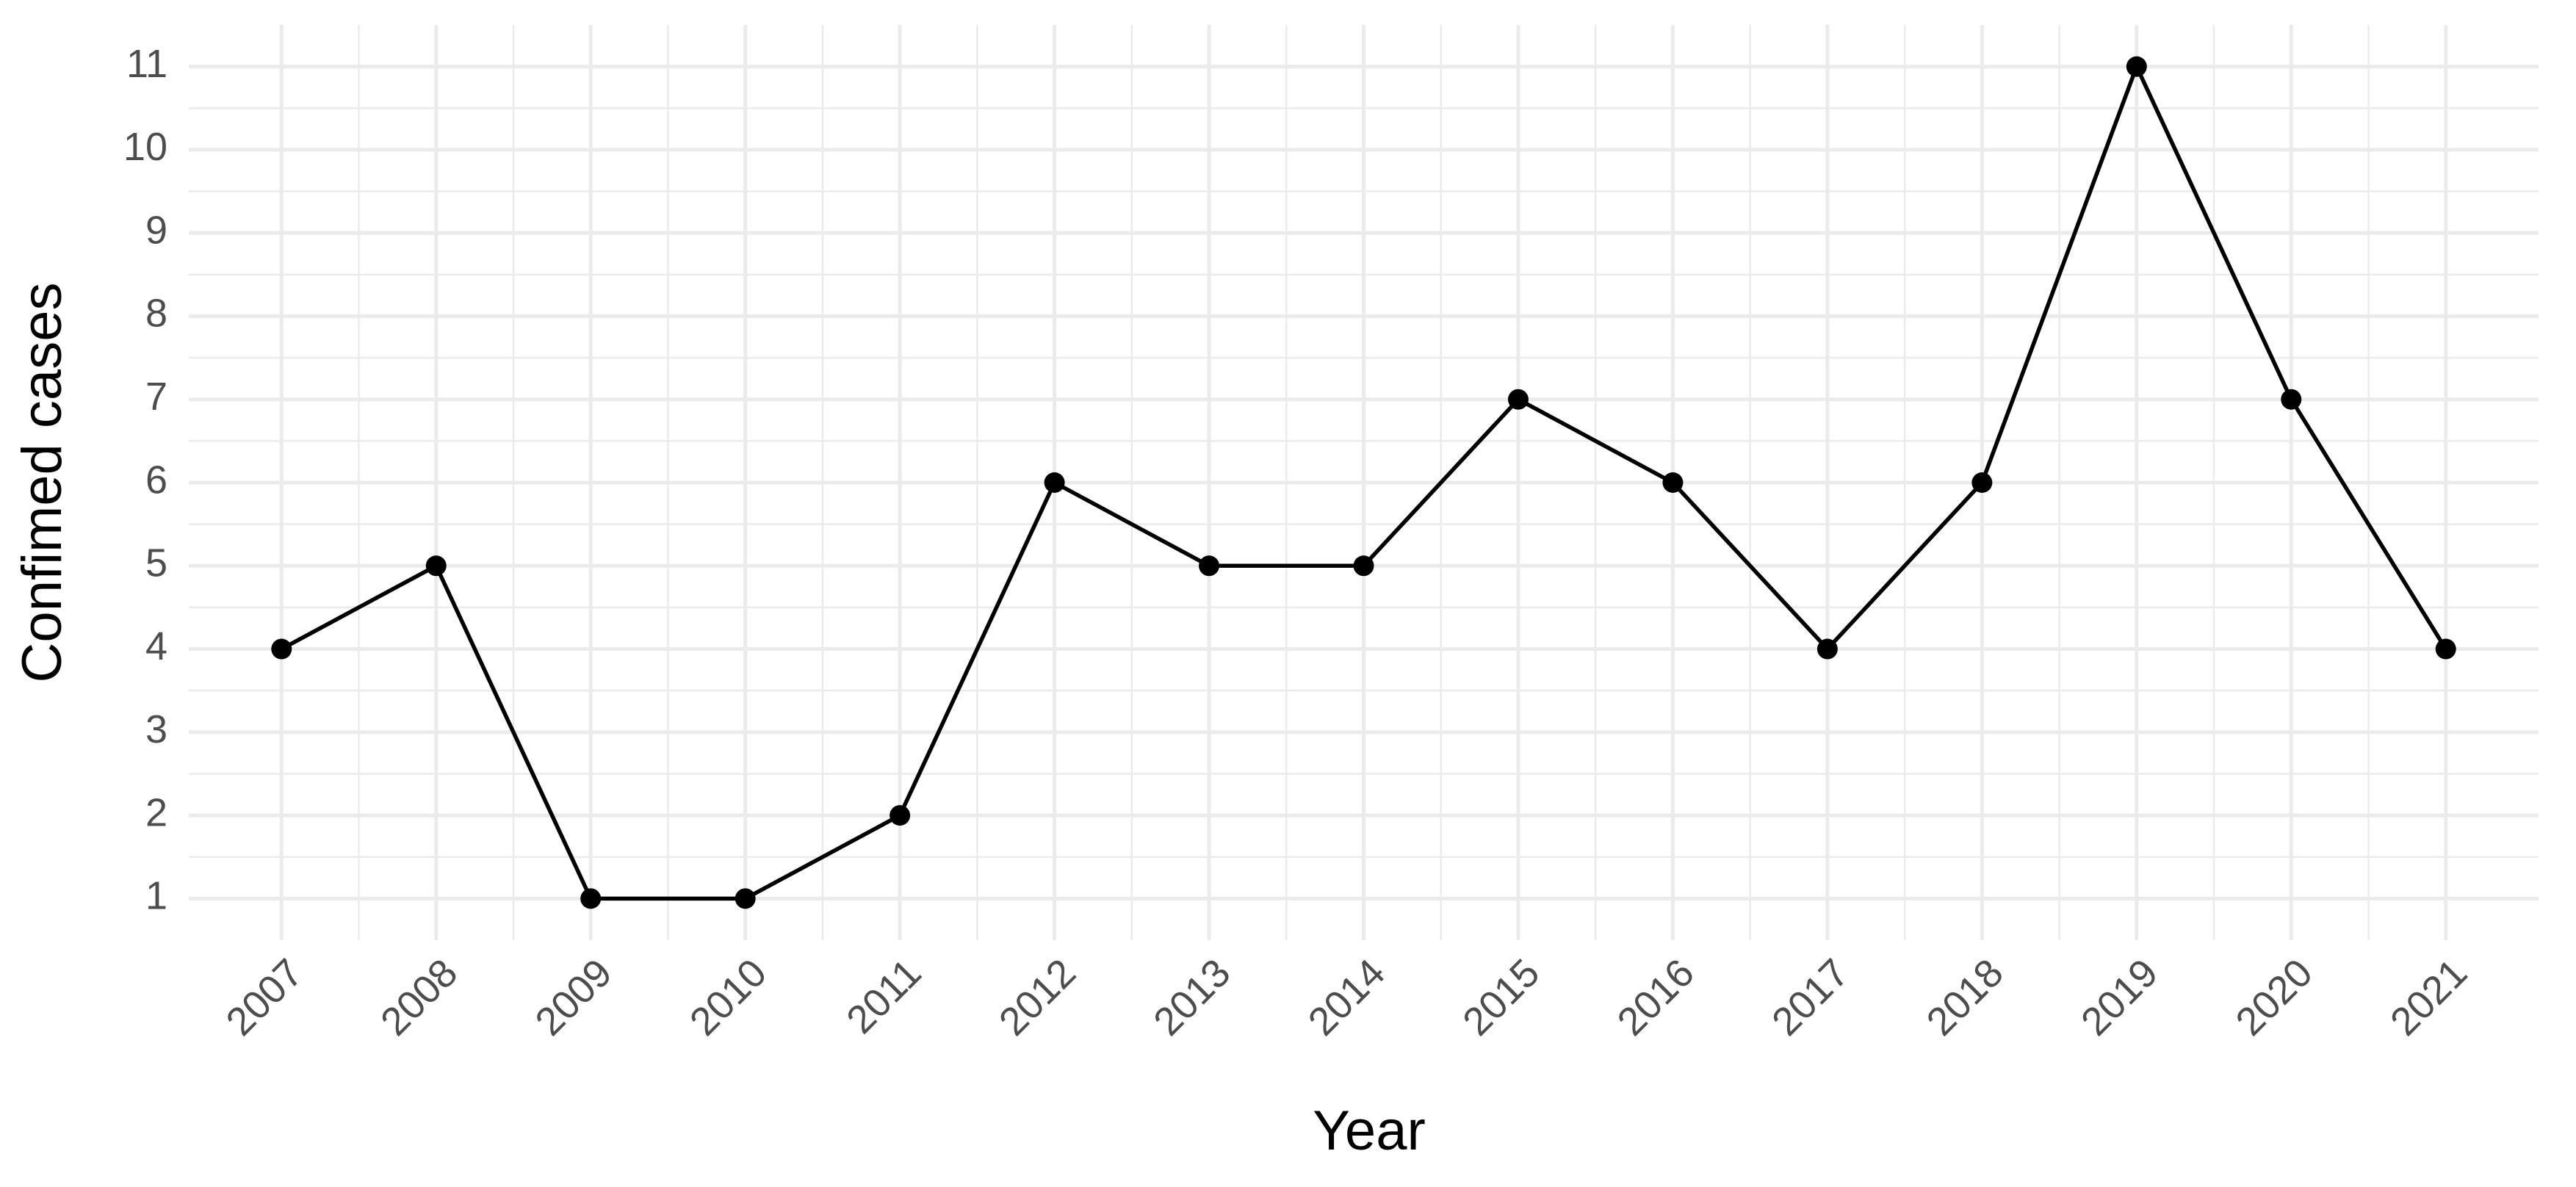  I want to click on y-tick-label: 9, so click(156, 230).